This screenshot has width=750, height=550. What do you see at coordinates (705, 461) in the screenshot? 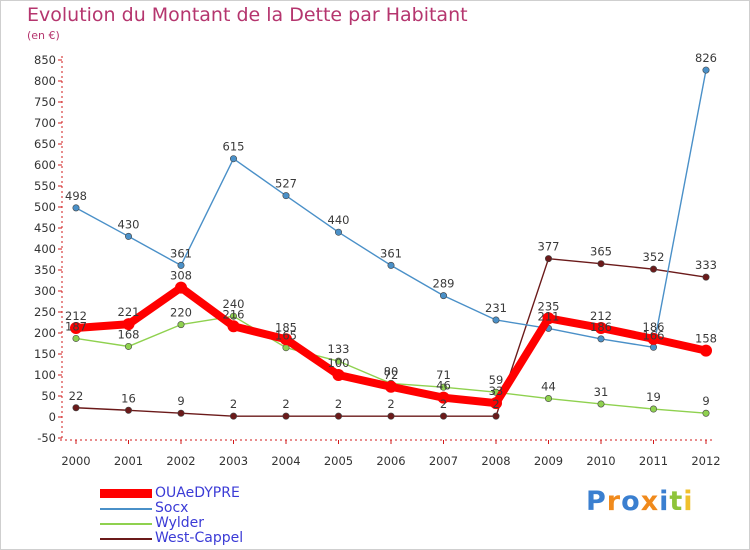
I see `x-tick-label: 2012` at bounding box center [705, 461].